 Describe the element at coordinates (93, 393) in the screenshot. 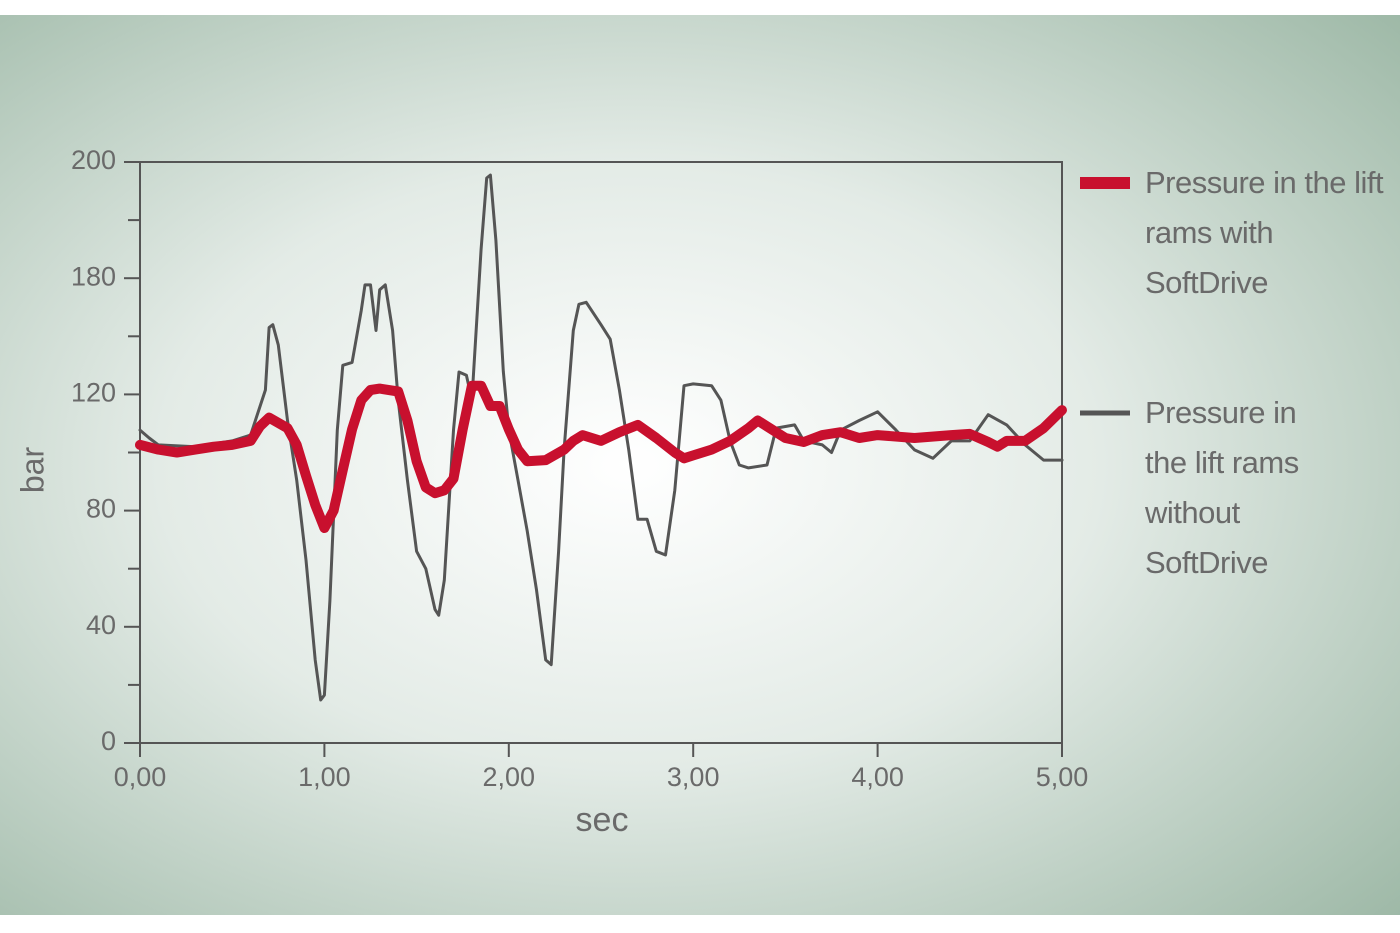

I see `y-tick-label: 120` at that location.